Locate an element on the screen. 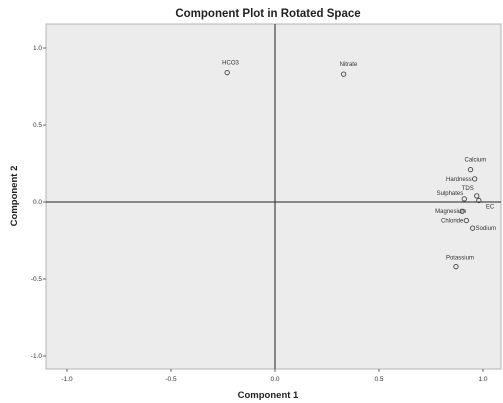 The height and width of the screenshot is (403, 503). point-label-potassium: Potassium is located at coordinates (460, 259).